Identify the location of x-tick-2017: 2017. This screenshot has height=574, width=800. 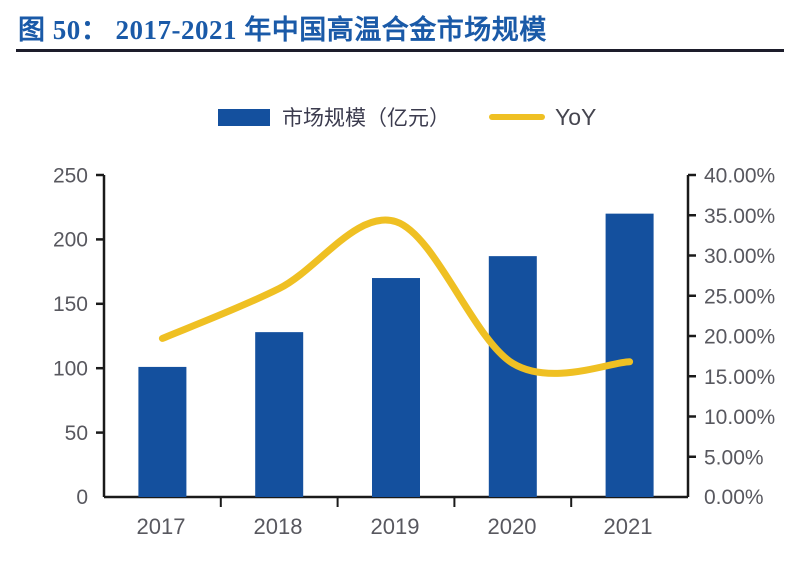
(161, 526).